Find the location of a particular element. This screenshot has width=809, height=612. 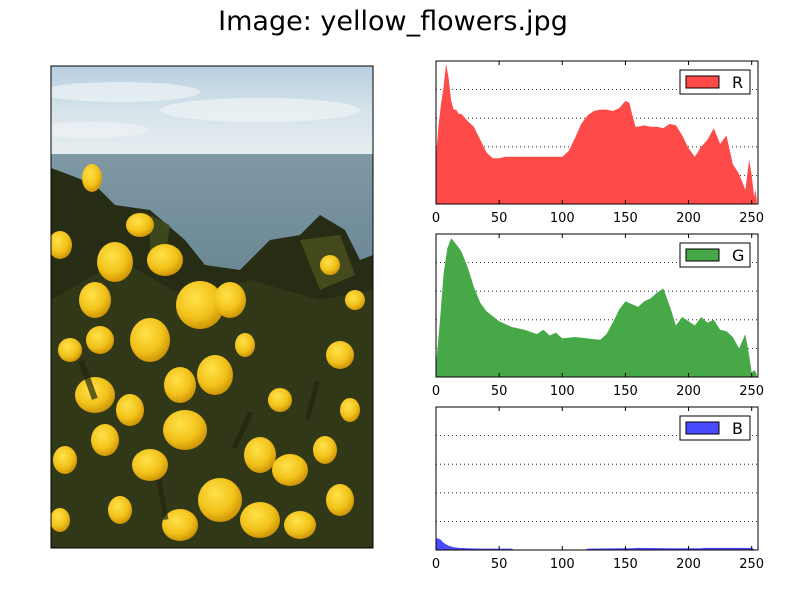

x-tick-label-g-3: 150 is located at coordinates (625, 391).